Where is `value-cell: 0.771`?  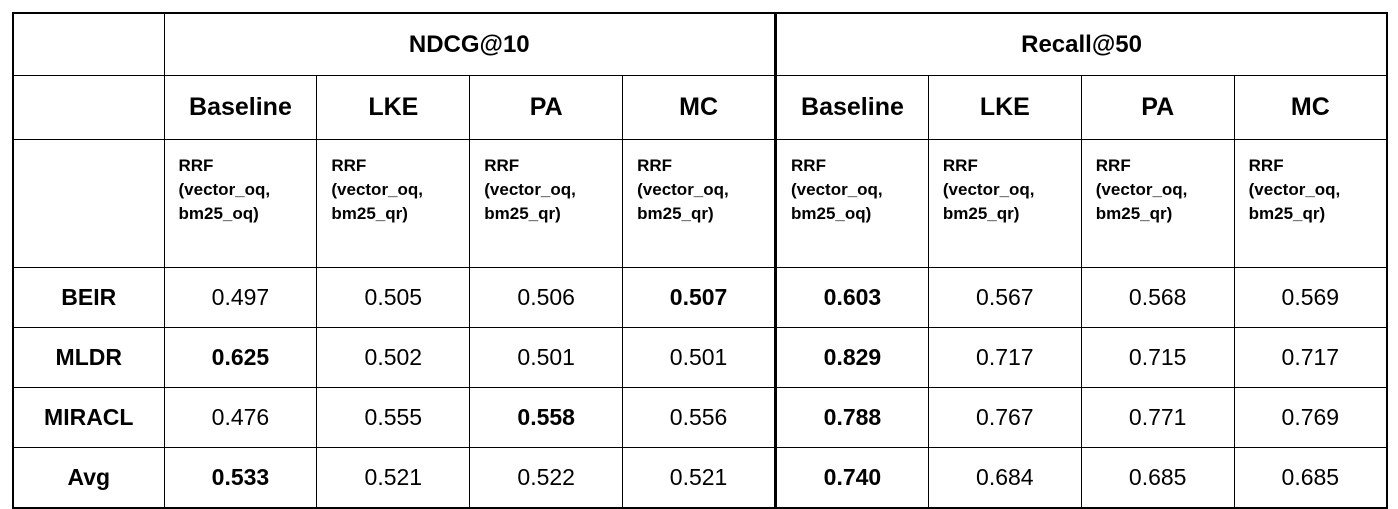 value-cell: 0.771 is located at coordinates (1157, 417).